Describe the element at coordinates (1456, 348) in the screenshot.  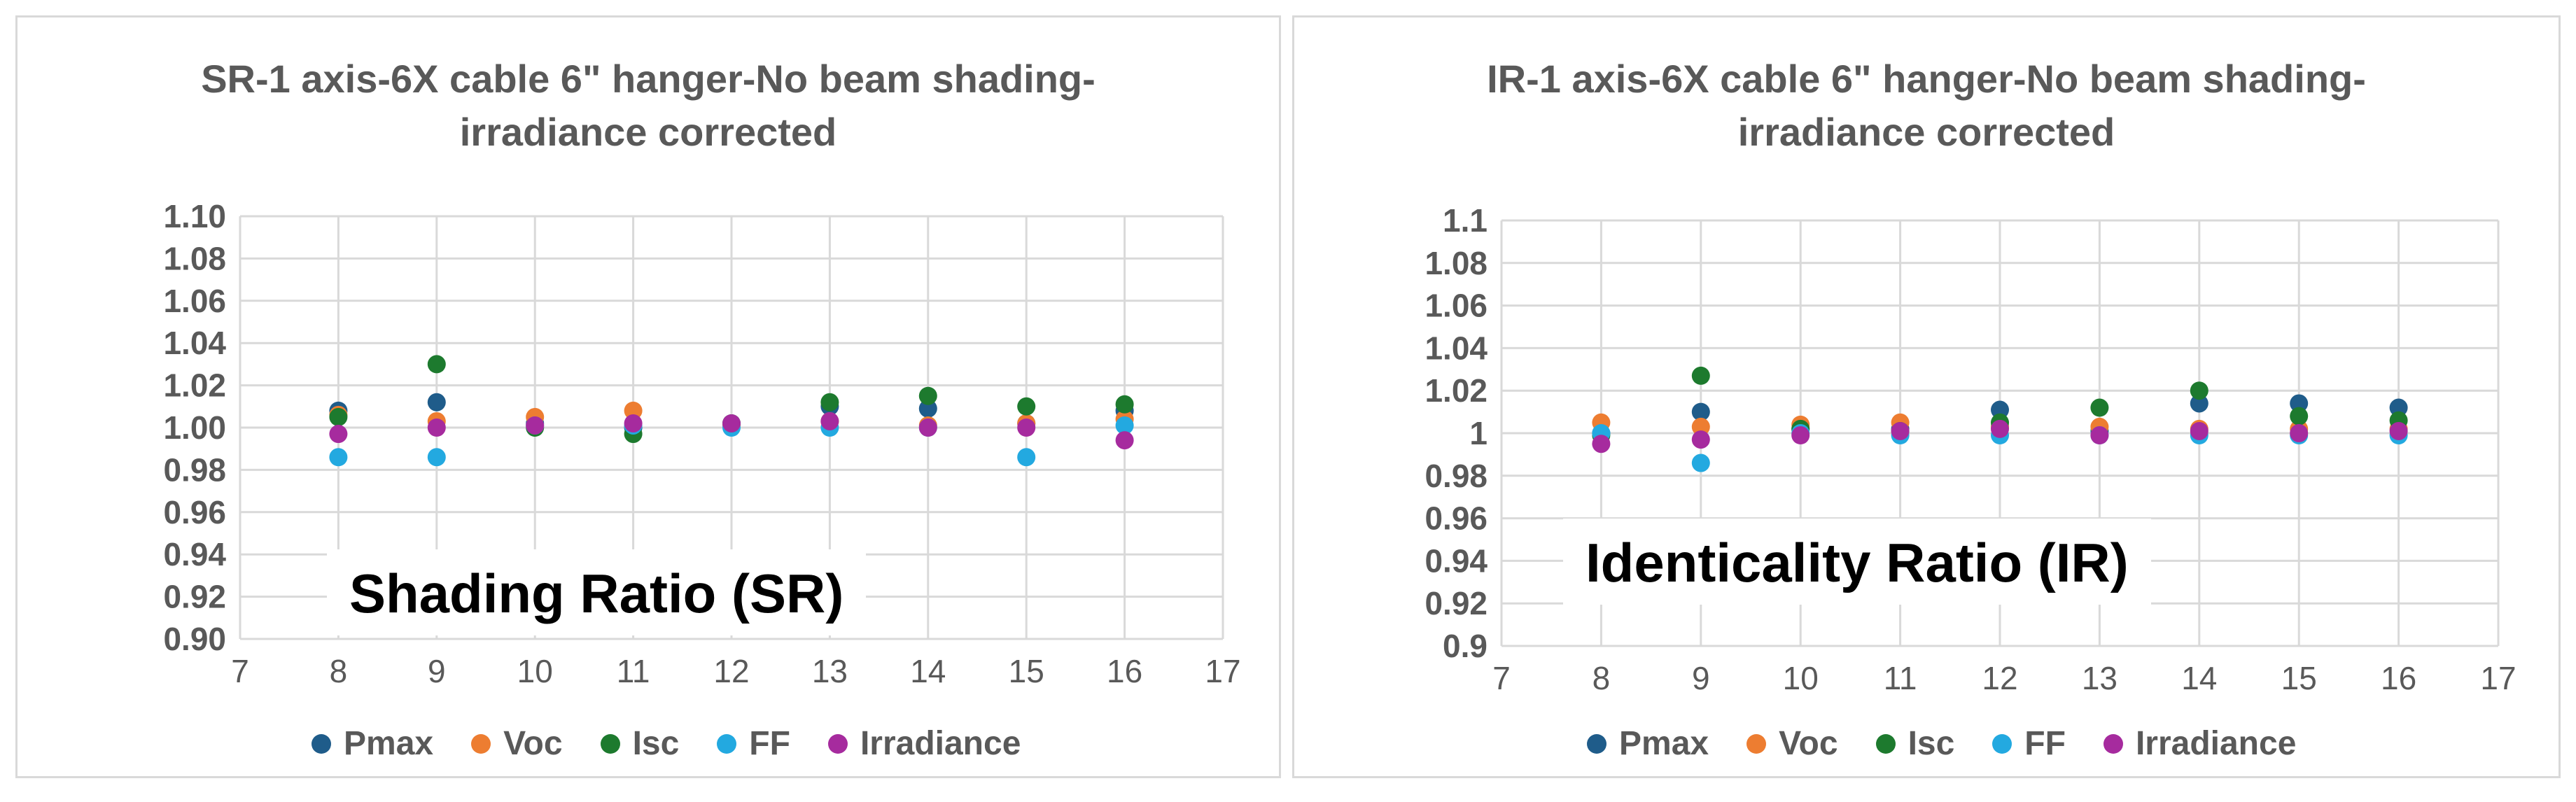
I see `y-tick-label: 1.04` at that location.